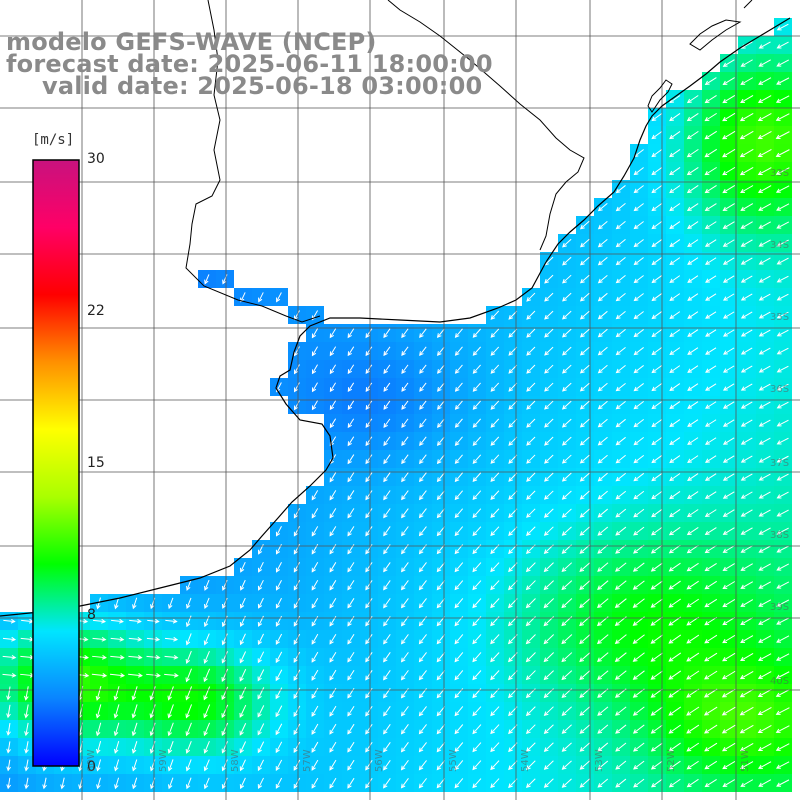 Image resolution: width=800 pixels, height=800 pixels. Describe the element at coordinates (191, 42) in the screenshot. I see `model-title: modelo GEFS-WAVE (NCEP)` at that location.